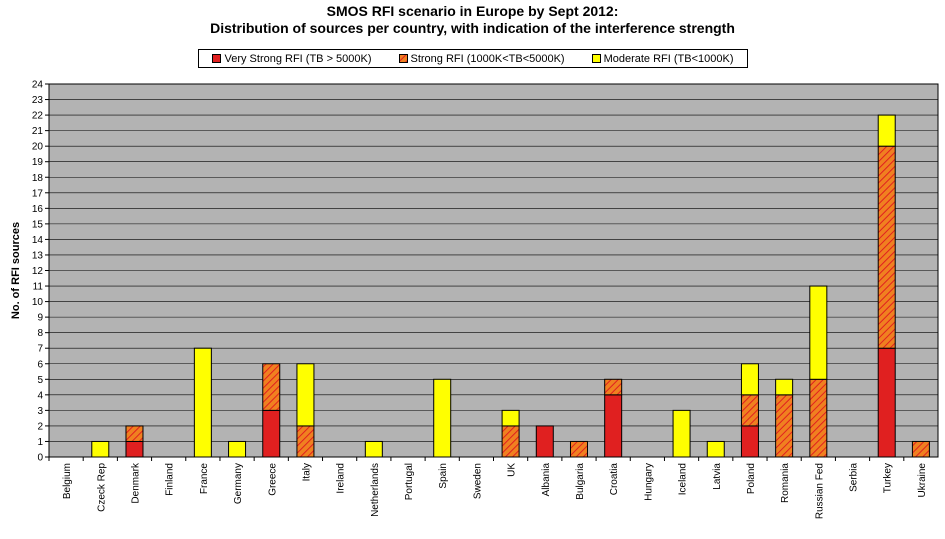 The width and height of the screenshot is (945, 539). What do you see at coordinates (596, 58) in the screenshot?
I see `legend-swatch-moderate` at bounding box center [596, 58].